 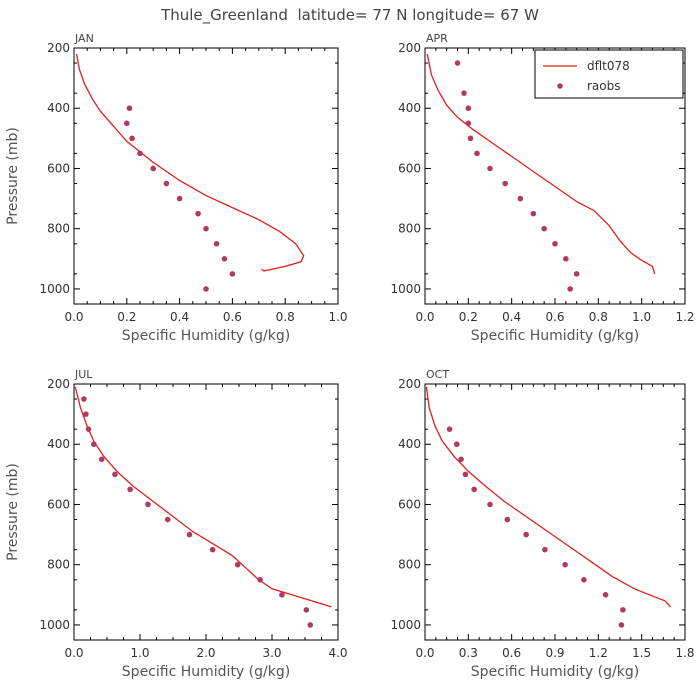 I want to click on legend-box, so click(x=609, y=74).